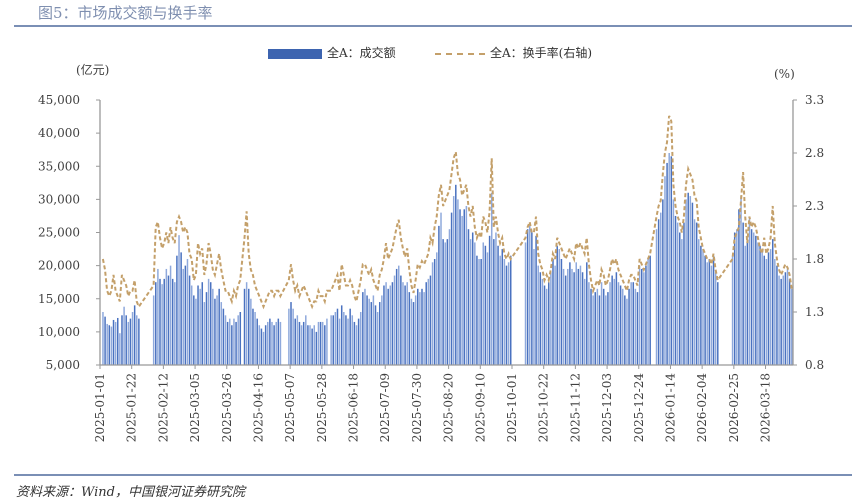 Image resolution: width=864 pixels, height=500 pixels. What do you see at coordinates (433, 26) in the screenshot?
I see `title-divider` at bounding box center [433, 26].